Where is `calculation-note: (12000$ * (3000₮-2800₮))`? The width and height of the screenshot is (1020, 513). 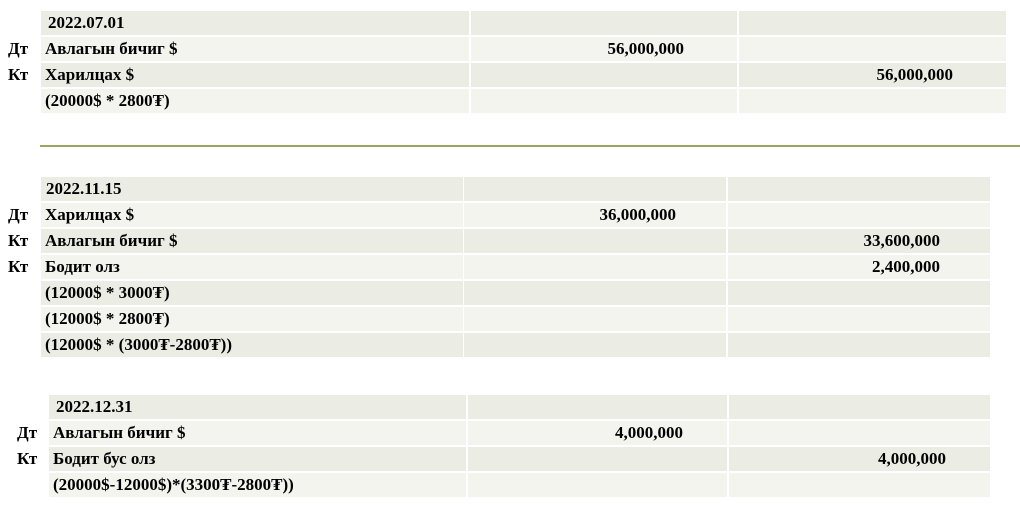
calculation-note: (12000$ * (3000₮-2800₮)) is located at coordinates (252, 345).